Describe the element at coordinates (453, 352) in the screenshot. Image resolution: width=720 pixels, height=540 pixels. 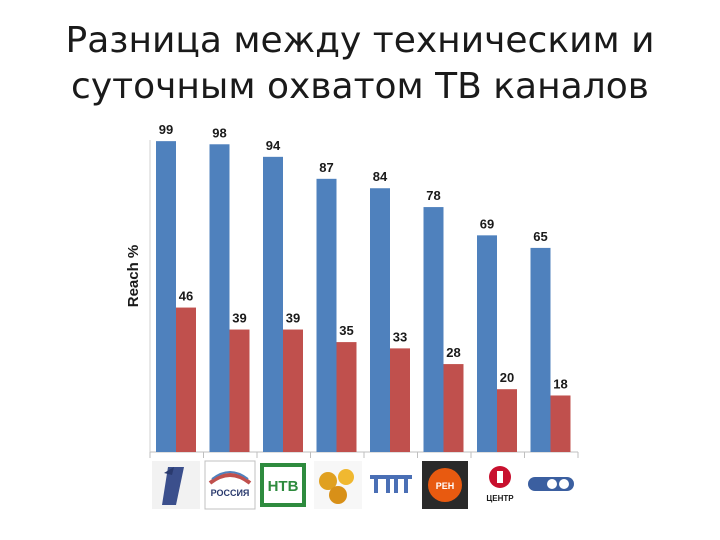
I see `value-label-series2-6: 28` at that location.